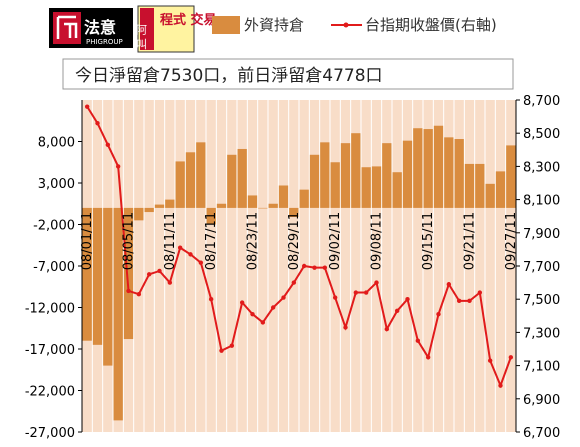 Image resolution: width=580 pixels, height=447 pixels. What do you see at coordinates (252, 314) in the screenshot?
I see `price-point-08/23/11` at bounding box center [252, 314].